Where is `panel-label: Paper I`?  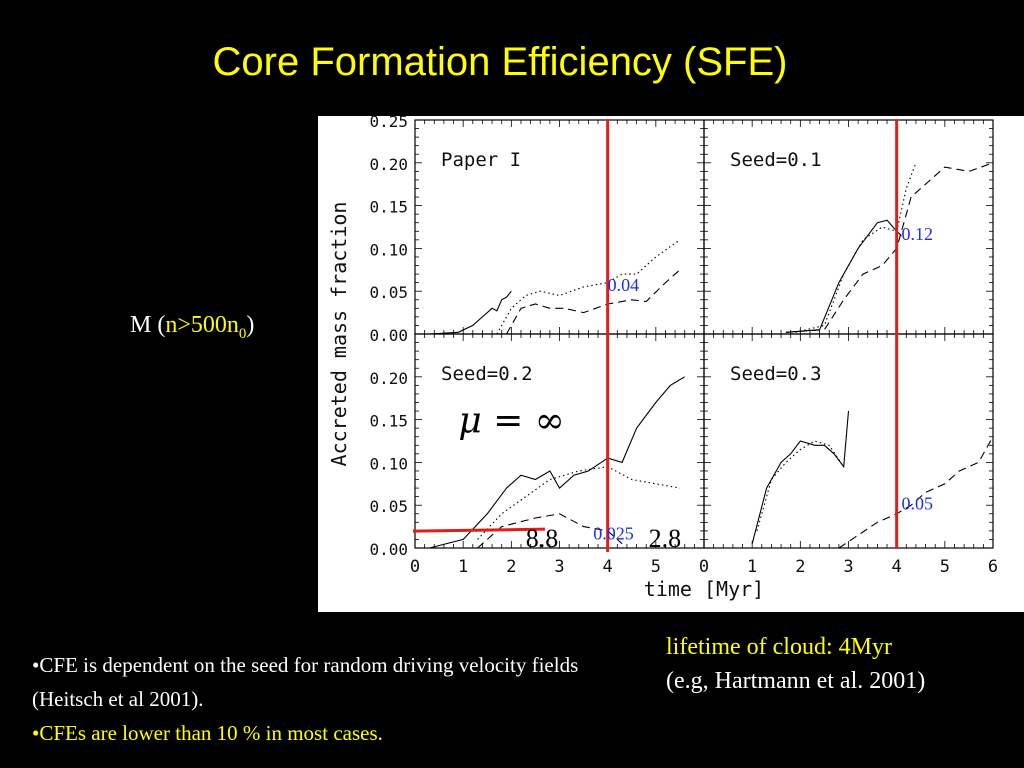 panel-label: Paper I is located at coordinates (481, 160).